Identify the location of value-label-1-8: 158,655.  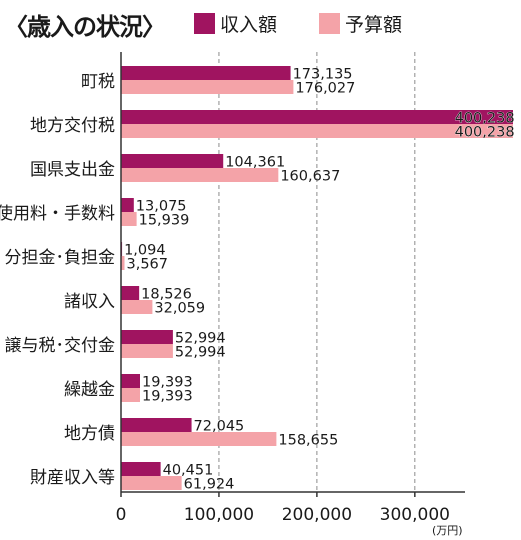
(308, 441).